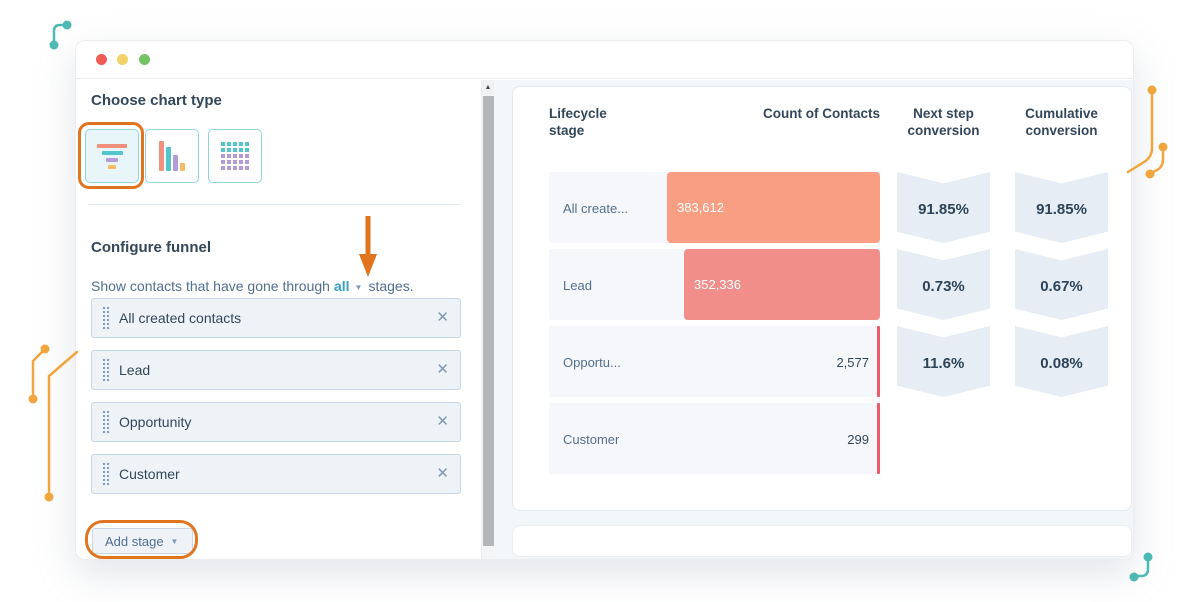 The width and height of the screenshot is (1200, 602). What do you see at coordinates (156, 100) in the screenshot?
I see `choose-chart-type-title: Choose chart type` at bounding box center [156, 100].